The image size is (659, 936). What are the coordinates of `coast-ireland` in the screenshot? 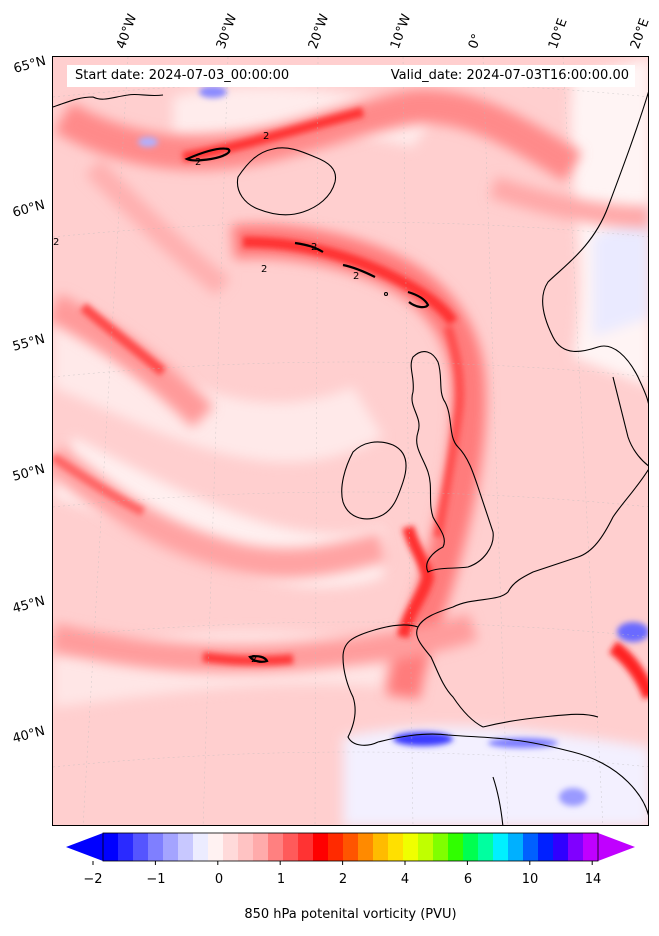 It's located at (374, 480).